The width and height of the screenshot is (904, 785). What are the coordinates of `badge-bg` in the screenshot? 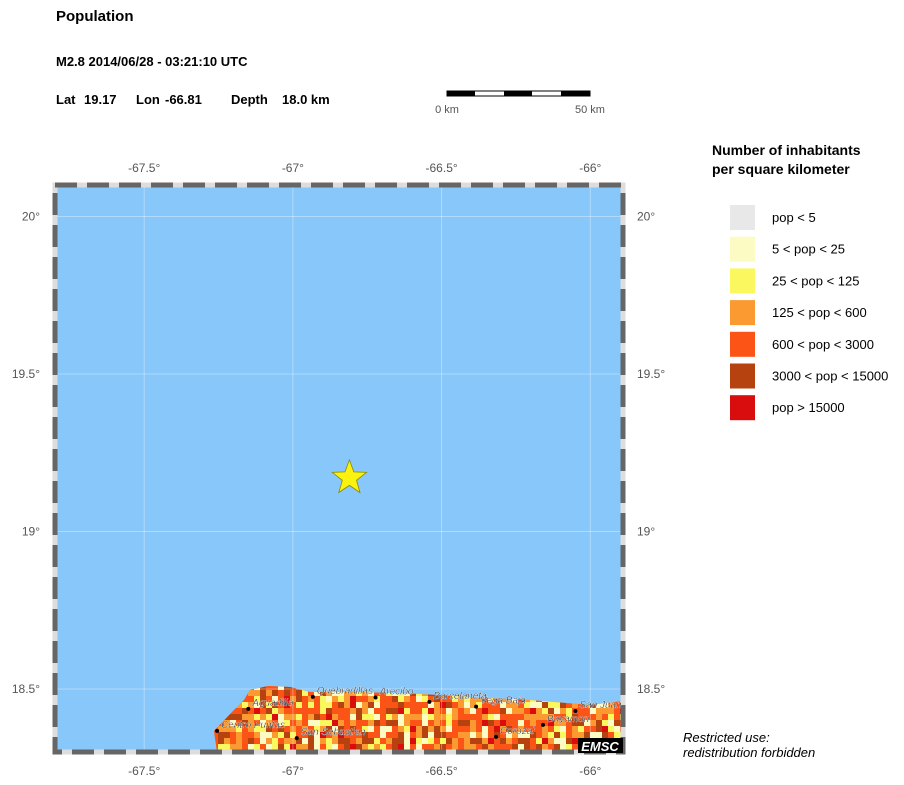 It's located at (600, 745).